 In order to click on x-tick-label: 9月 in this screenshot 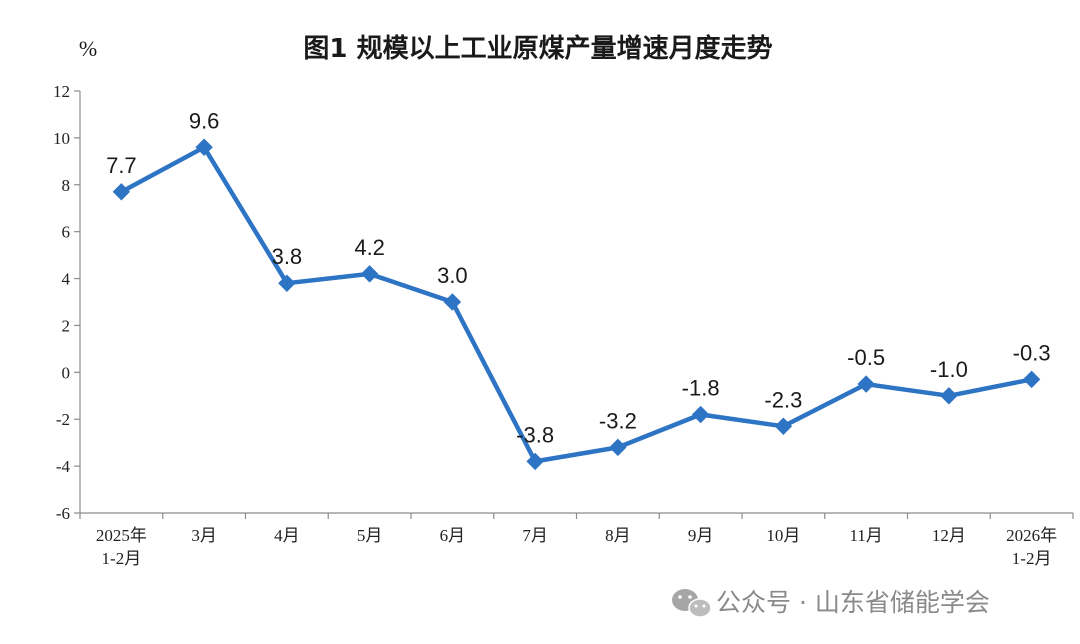, I will do `click(701, 535)`.